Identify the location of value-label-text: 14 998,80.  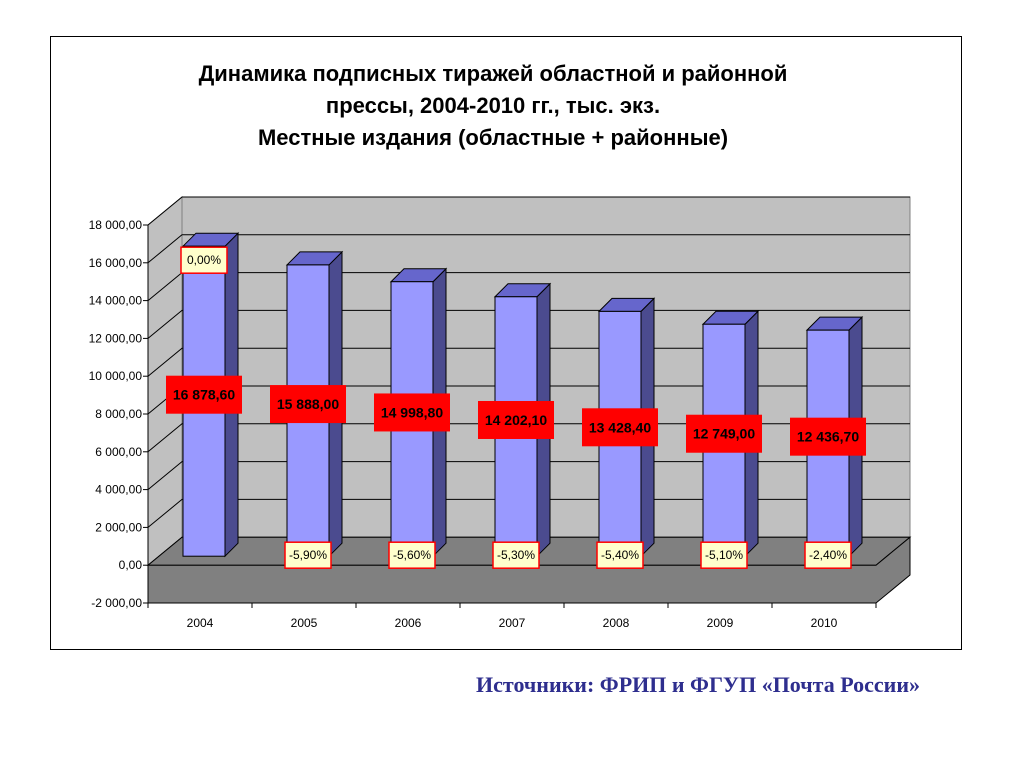
(412, 412).